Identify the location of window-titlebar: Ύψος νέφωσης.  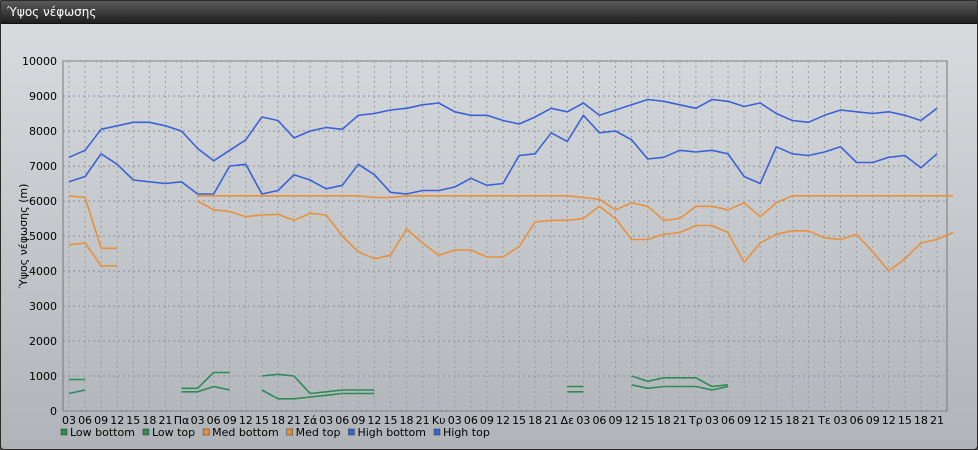
(489, 12).